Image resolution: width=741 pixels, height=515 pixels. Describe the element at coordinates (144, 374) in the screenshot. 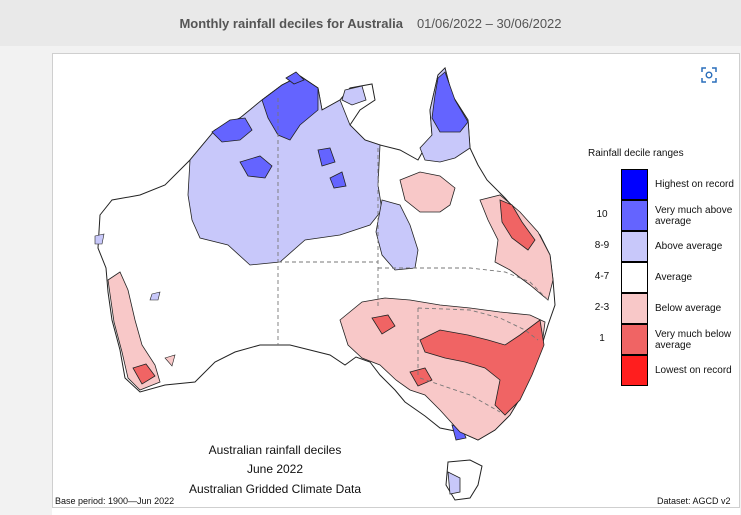

I see `region-very-much-below-wa` at that location.